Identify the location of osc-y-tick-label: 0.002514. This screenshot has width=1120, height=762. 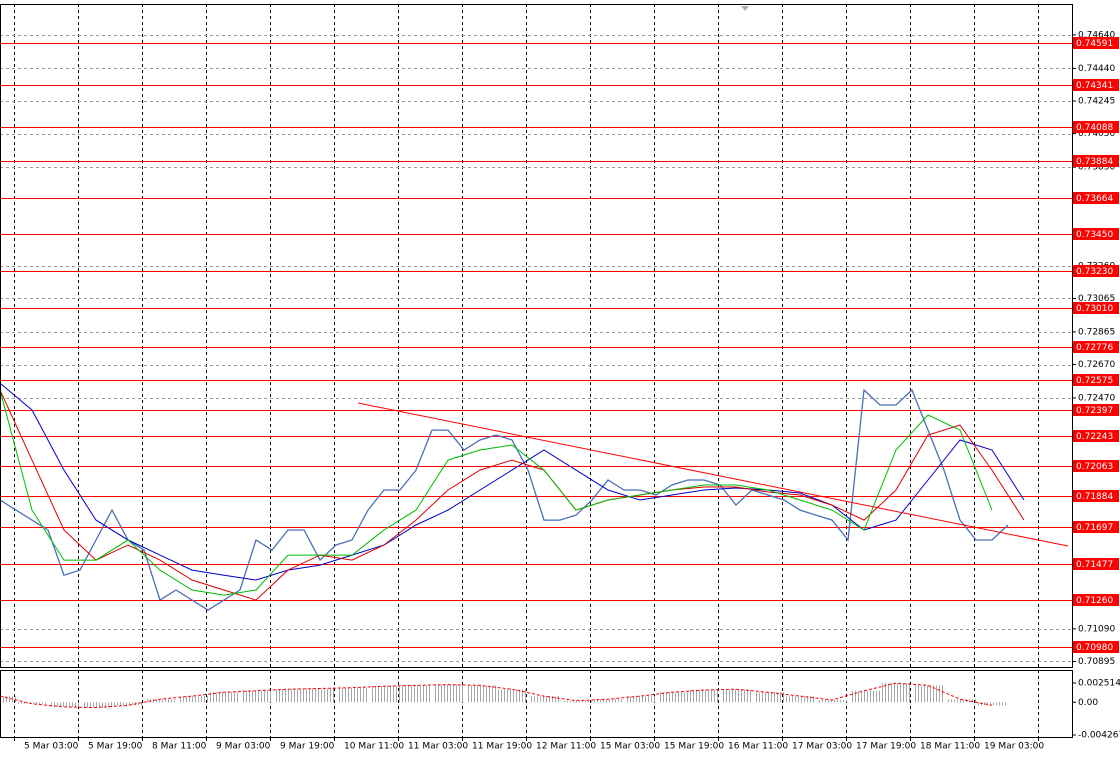
(1099, 684).